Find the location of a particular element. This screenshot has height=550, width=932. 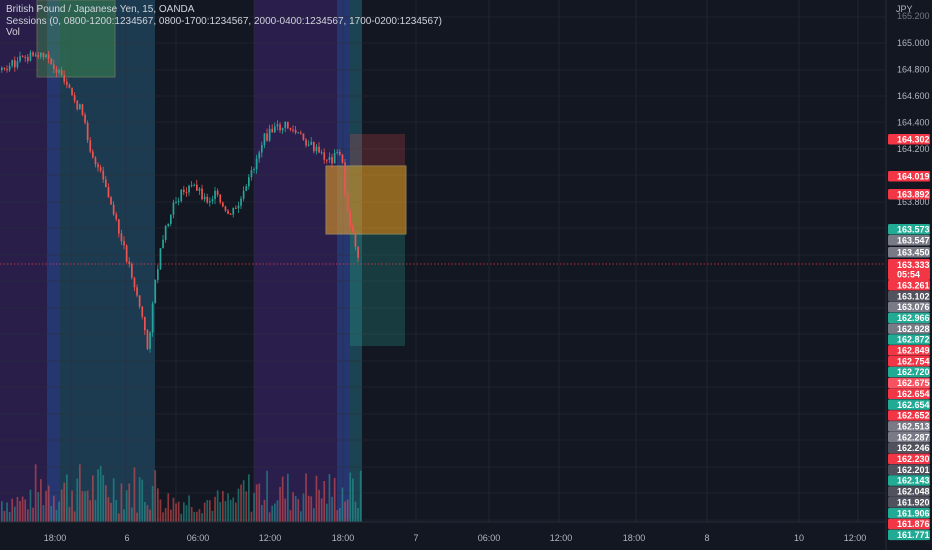

price-badge: 163.573 is located at coordinates (909, 229).